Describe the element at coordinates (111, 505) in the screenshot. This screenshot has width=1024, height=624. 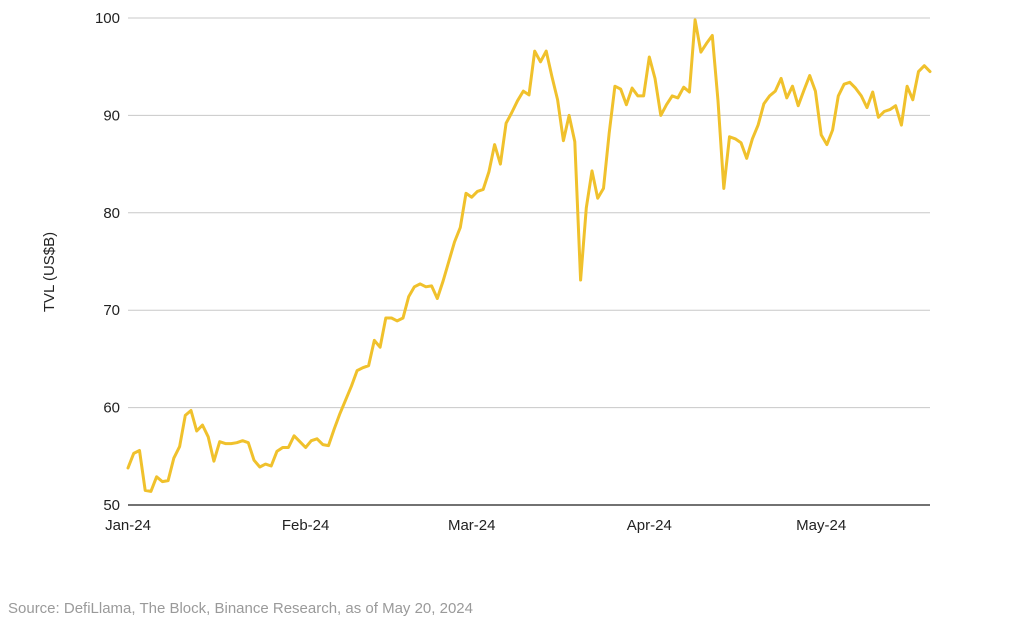
I see `y-tick-label: 50` at that location.